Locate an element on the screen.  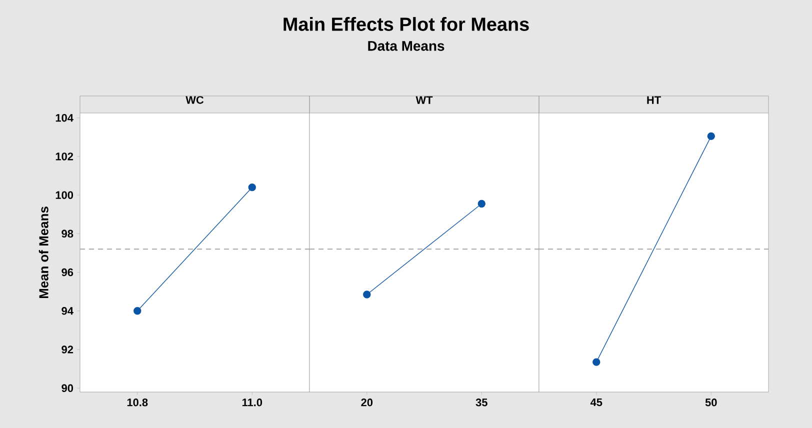
x-tick-label: 35 is located at coordinates (482, 402).